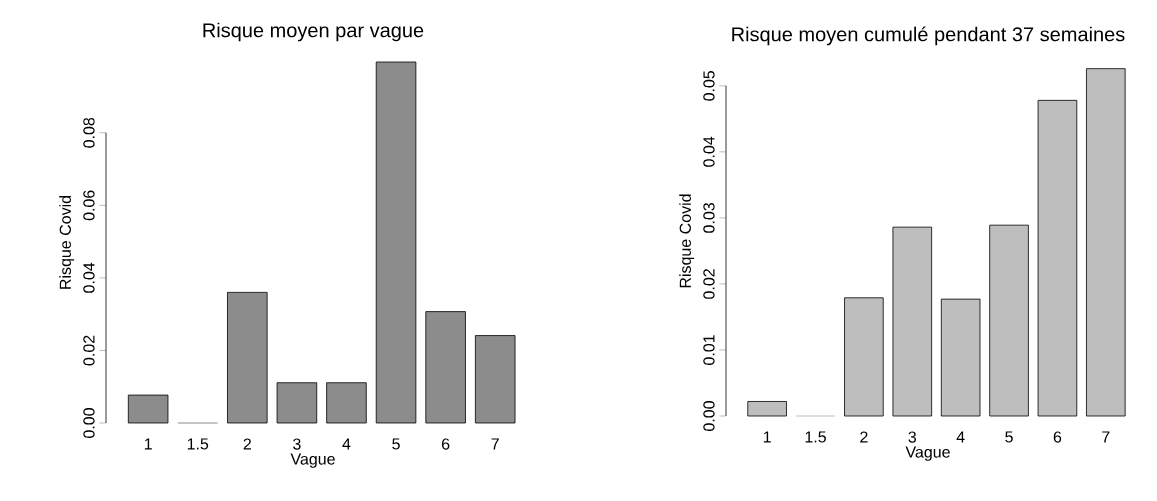  Describe the element at coordinates (928, 36) in the screenshot. I see `chart-title: Risque moyen cumulé pendant 37 semaines` at that location.